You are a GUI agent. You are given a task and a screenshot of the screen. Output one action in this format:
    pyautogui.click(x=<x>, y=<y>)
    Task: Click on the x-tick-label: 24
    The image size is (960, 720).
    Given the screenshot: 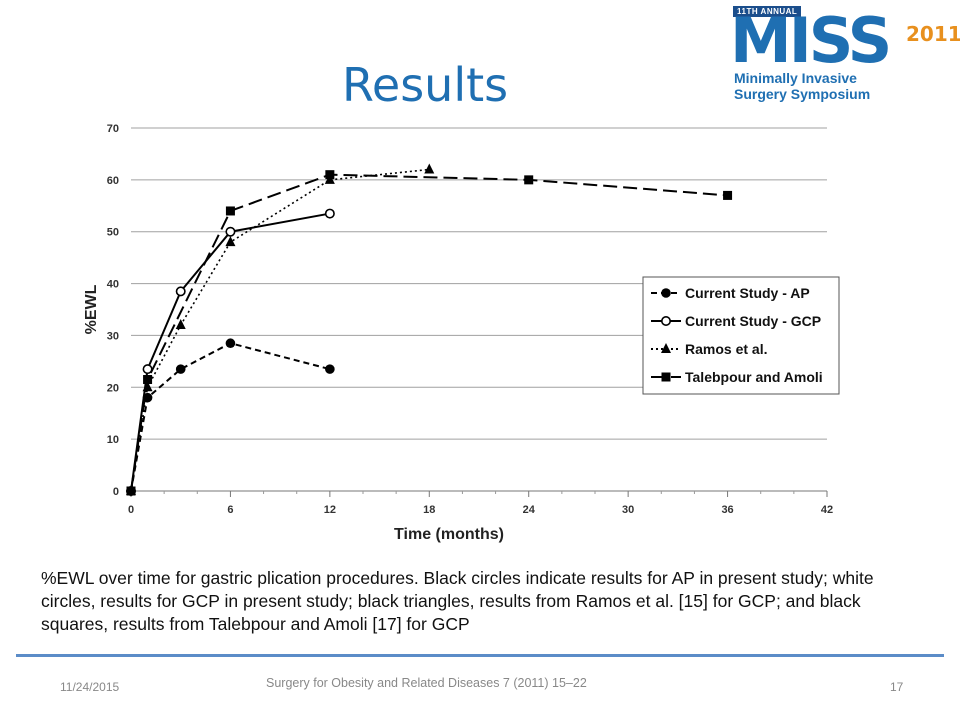 What is the action you would take?
    pyautogui.click(x=529, y=510)
    